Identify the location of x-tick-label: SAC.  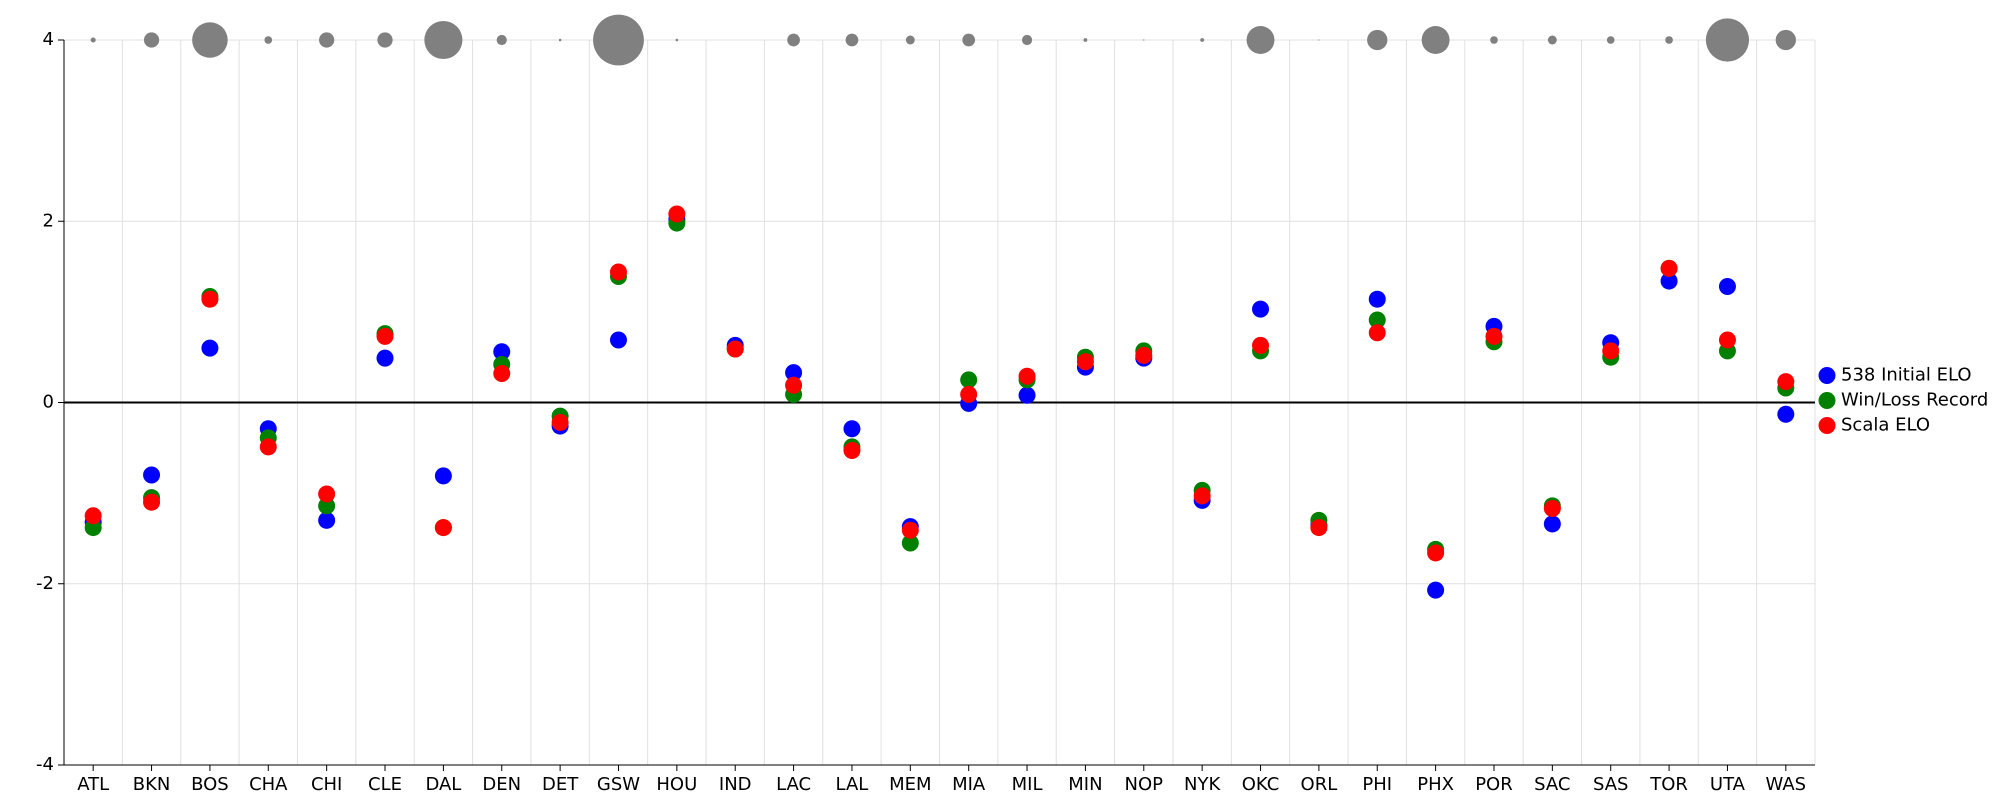
(1552, 784).